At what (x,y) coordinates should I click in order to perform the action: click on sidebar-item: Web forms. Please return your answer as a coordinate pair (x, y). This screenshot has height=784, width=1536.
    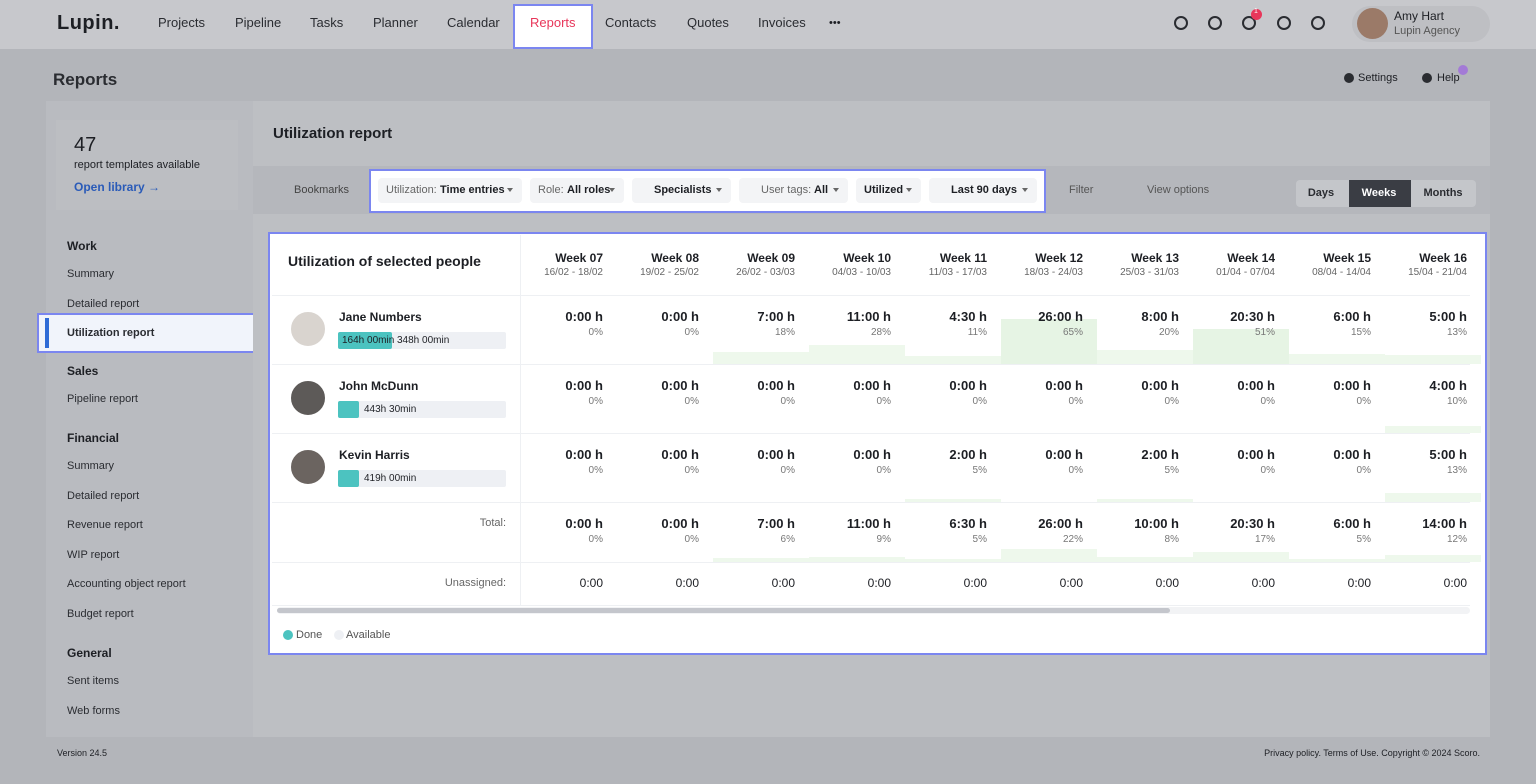
    Looking at the image, I should click on (93, 711).